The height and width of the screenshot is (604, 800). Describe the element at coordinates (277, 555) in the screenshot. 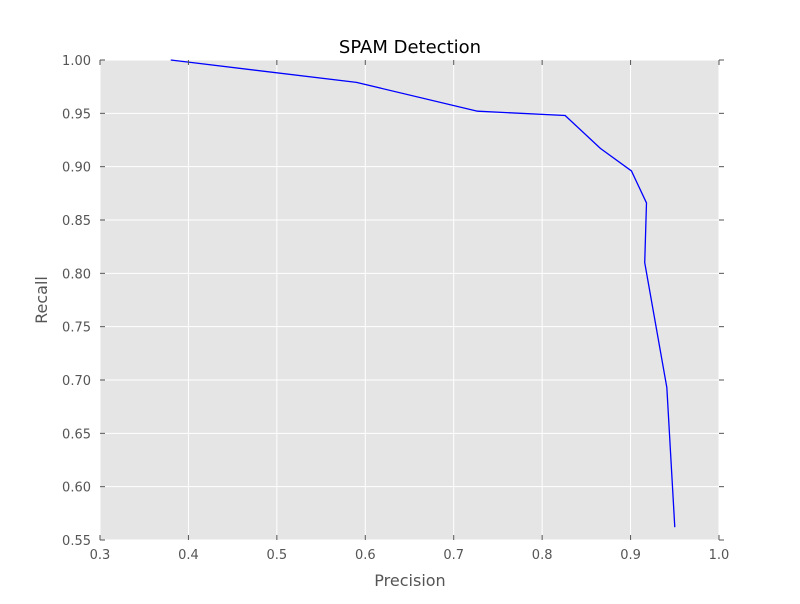

I see `x-tick-label: 0.5` at that location.